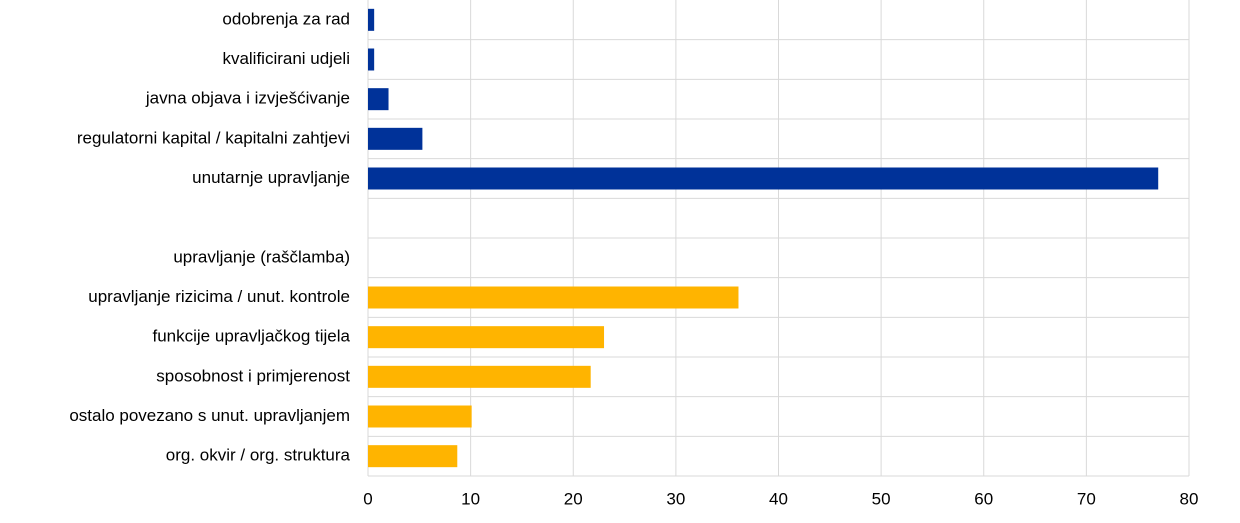 The image size is (1240, 523). Describe the element at coordinates (286, 58) in the screenshot. I see `y-tick-label: kvalificirani udjeli` at that location.